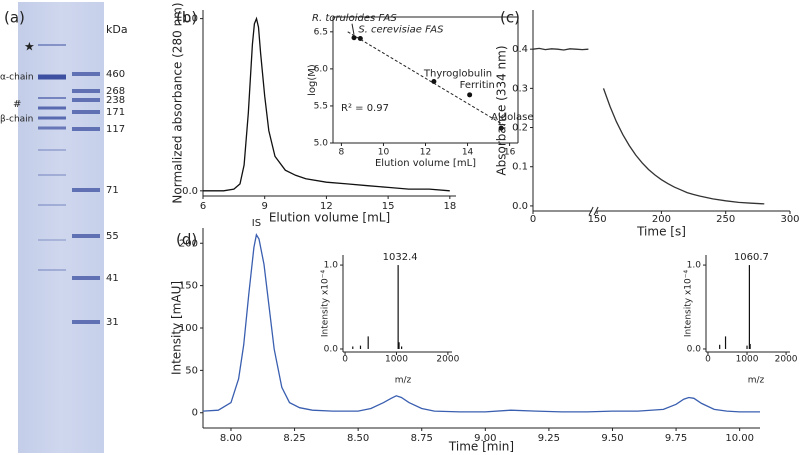  Describe the element at coordinates (265, 206) in the screenshot. I see `x-tick-label: 9` at that location.